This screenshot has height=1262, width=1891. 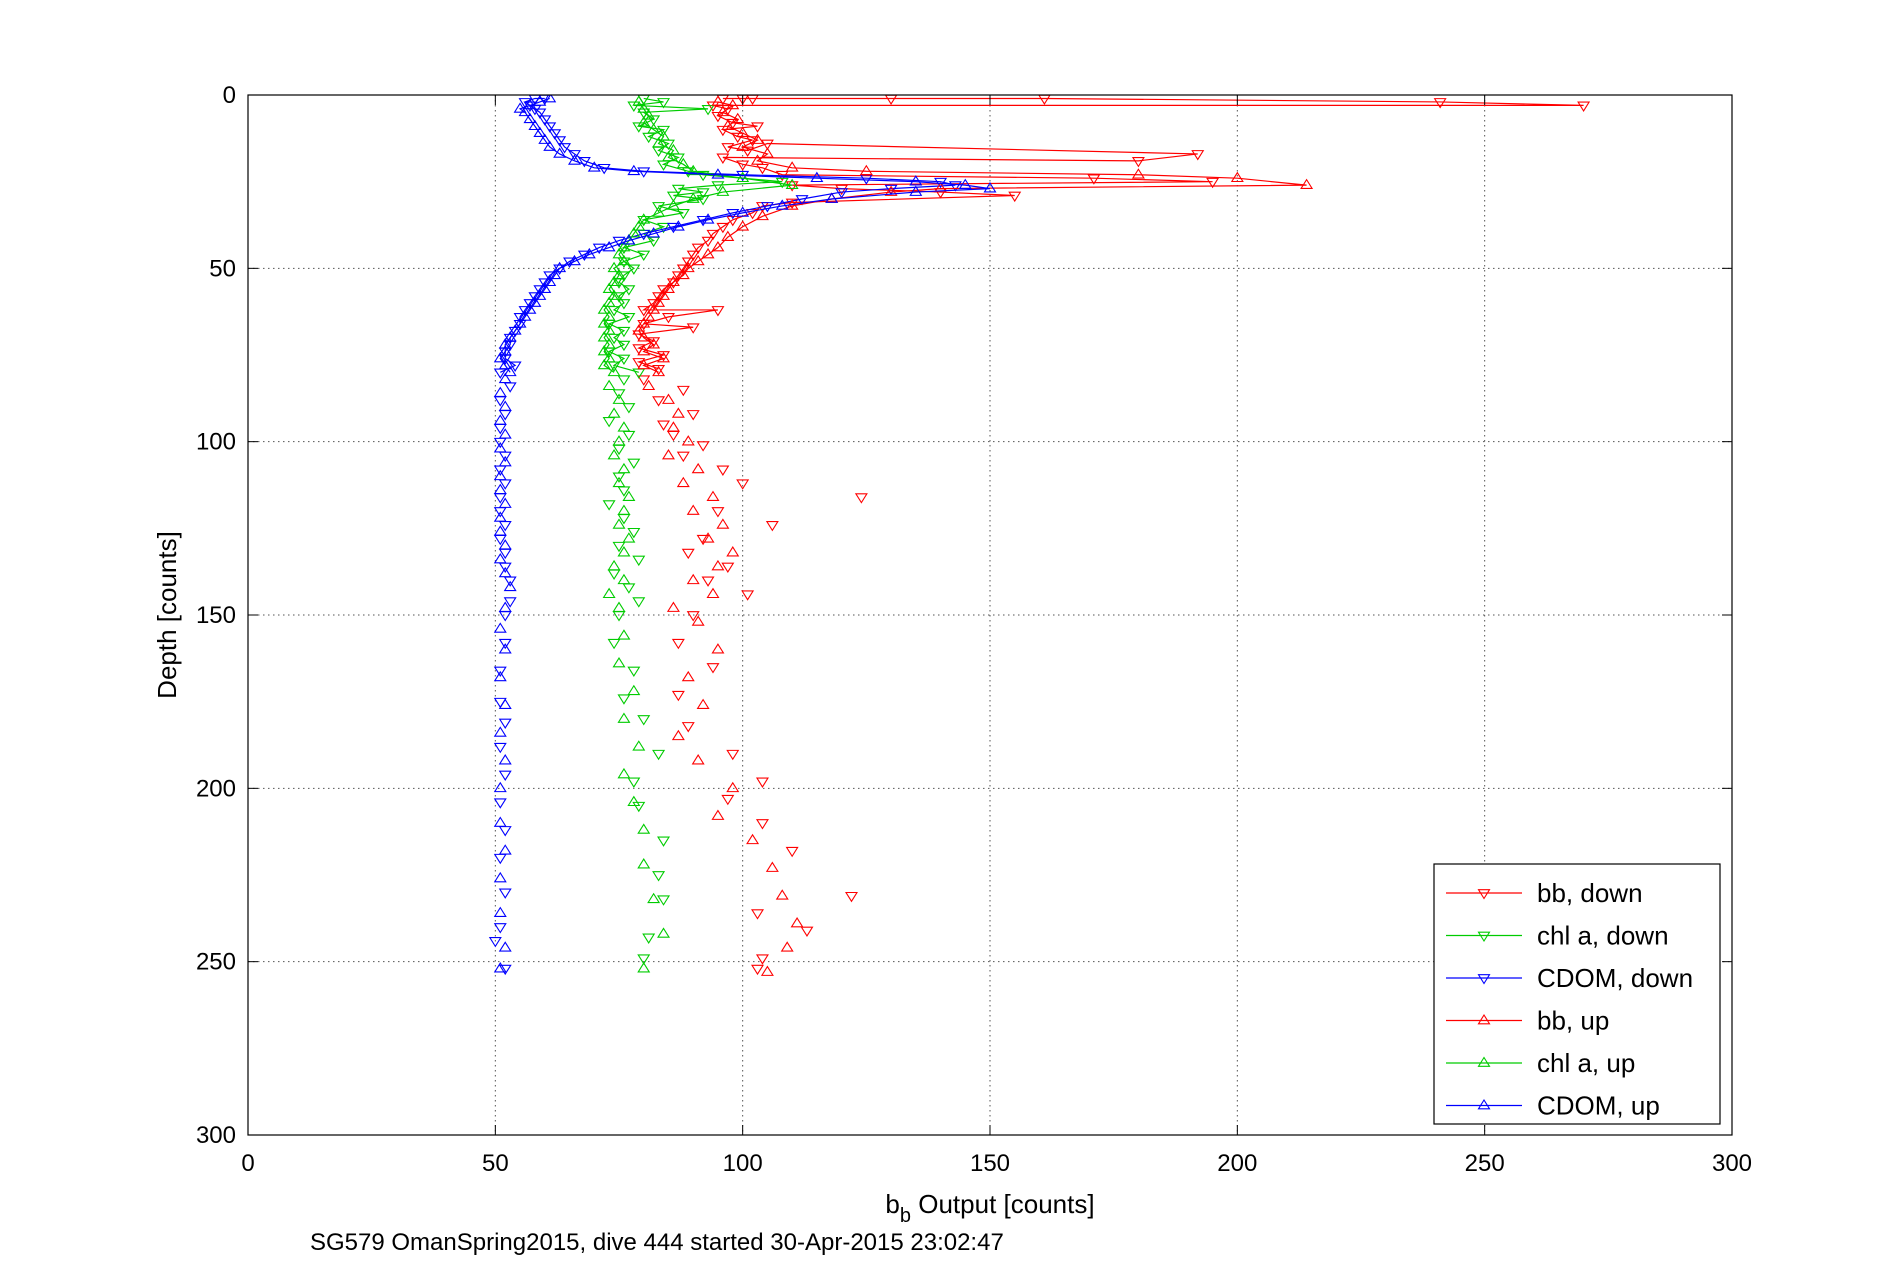 I want to click on x-axis-label: bb Output [counts], so click(x=989, y=1208).